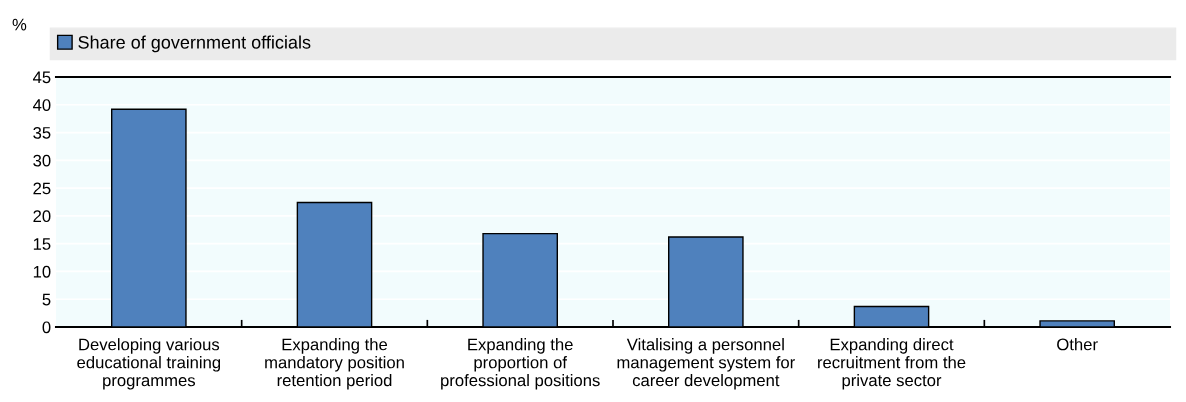 This screenshot has height=402, width=1186. Describe the element at coordinates (42, 188) in the screenshot. I see `y-tick-label: 25` at that location.